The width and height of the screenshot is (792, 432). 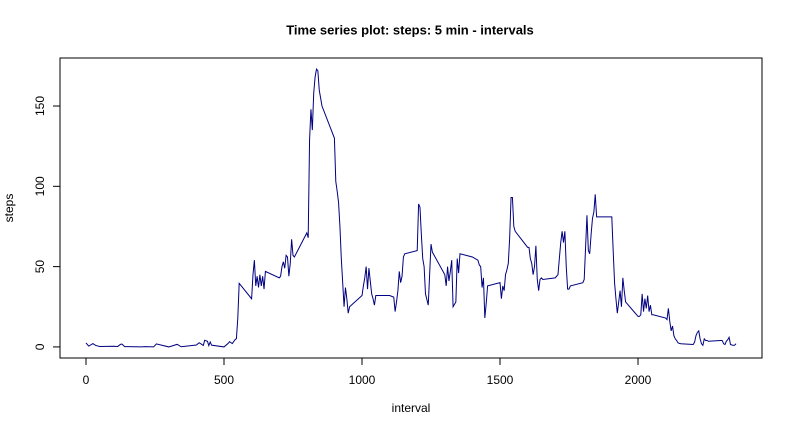 I want to click on x-tick-label: 1500, so click(x=500, y=380).